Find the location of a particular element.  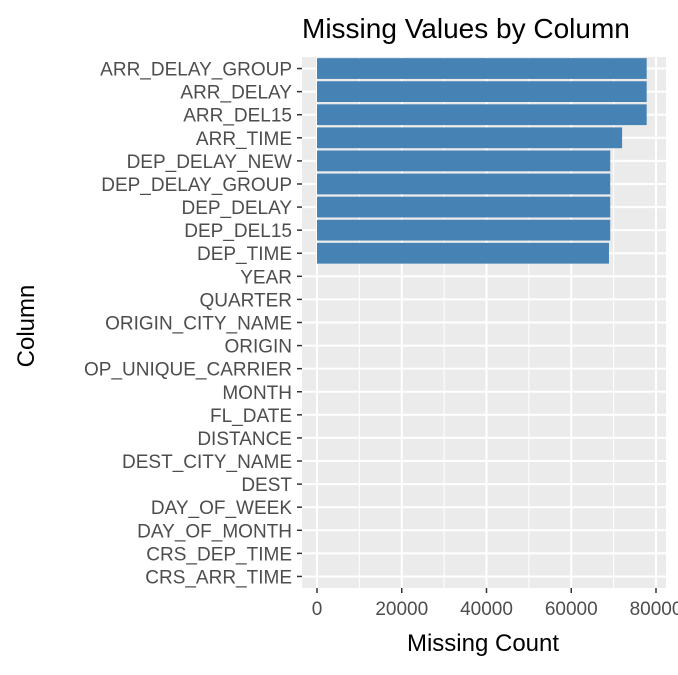

bar-dep-time is located at coordinates (463, 253).